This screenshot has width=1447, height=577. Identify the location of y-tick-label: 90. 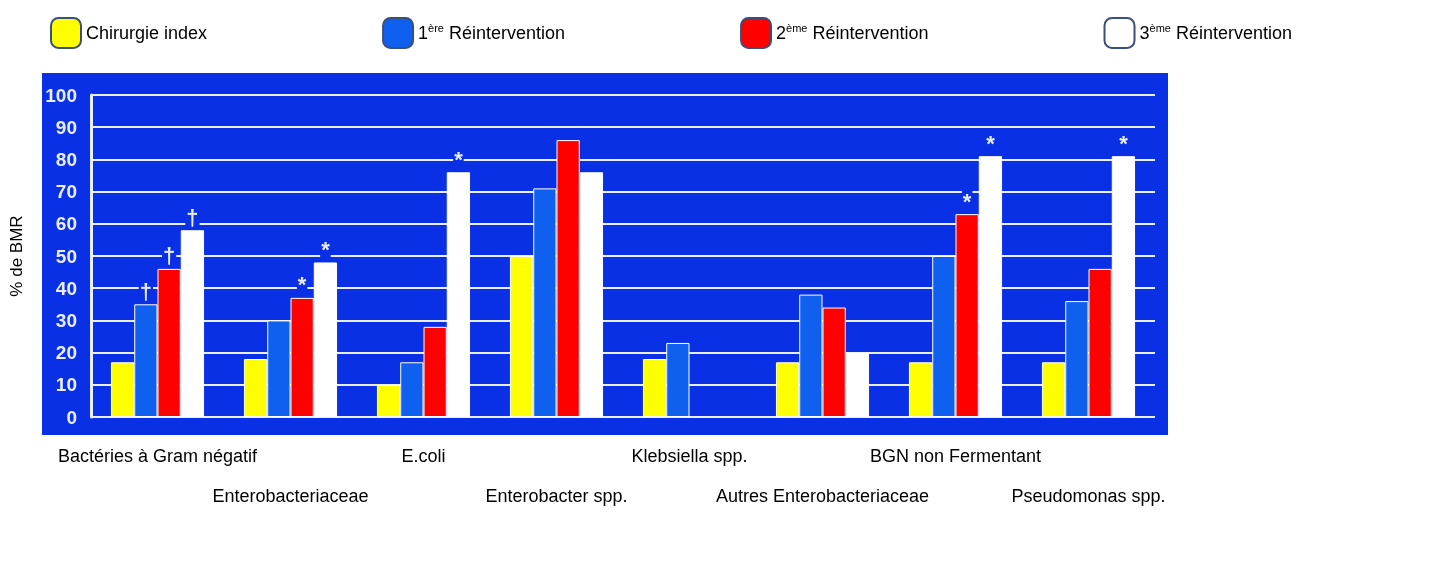
(66, 127).